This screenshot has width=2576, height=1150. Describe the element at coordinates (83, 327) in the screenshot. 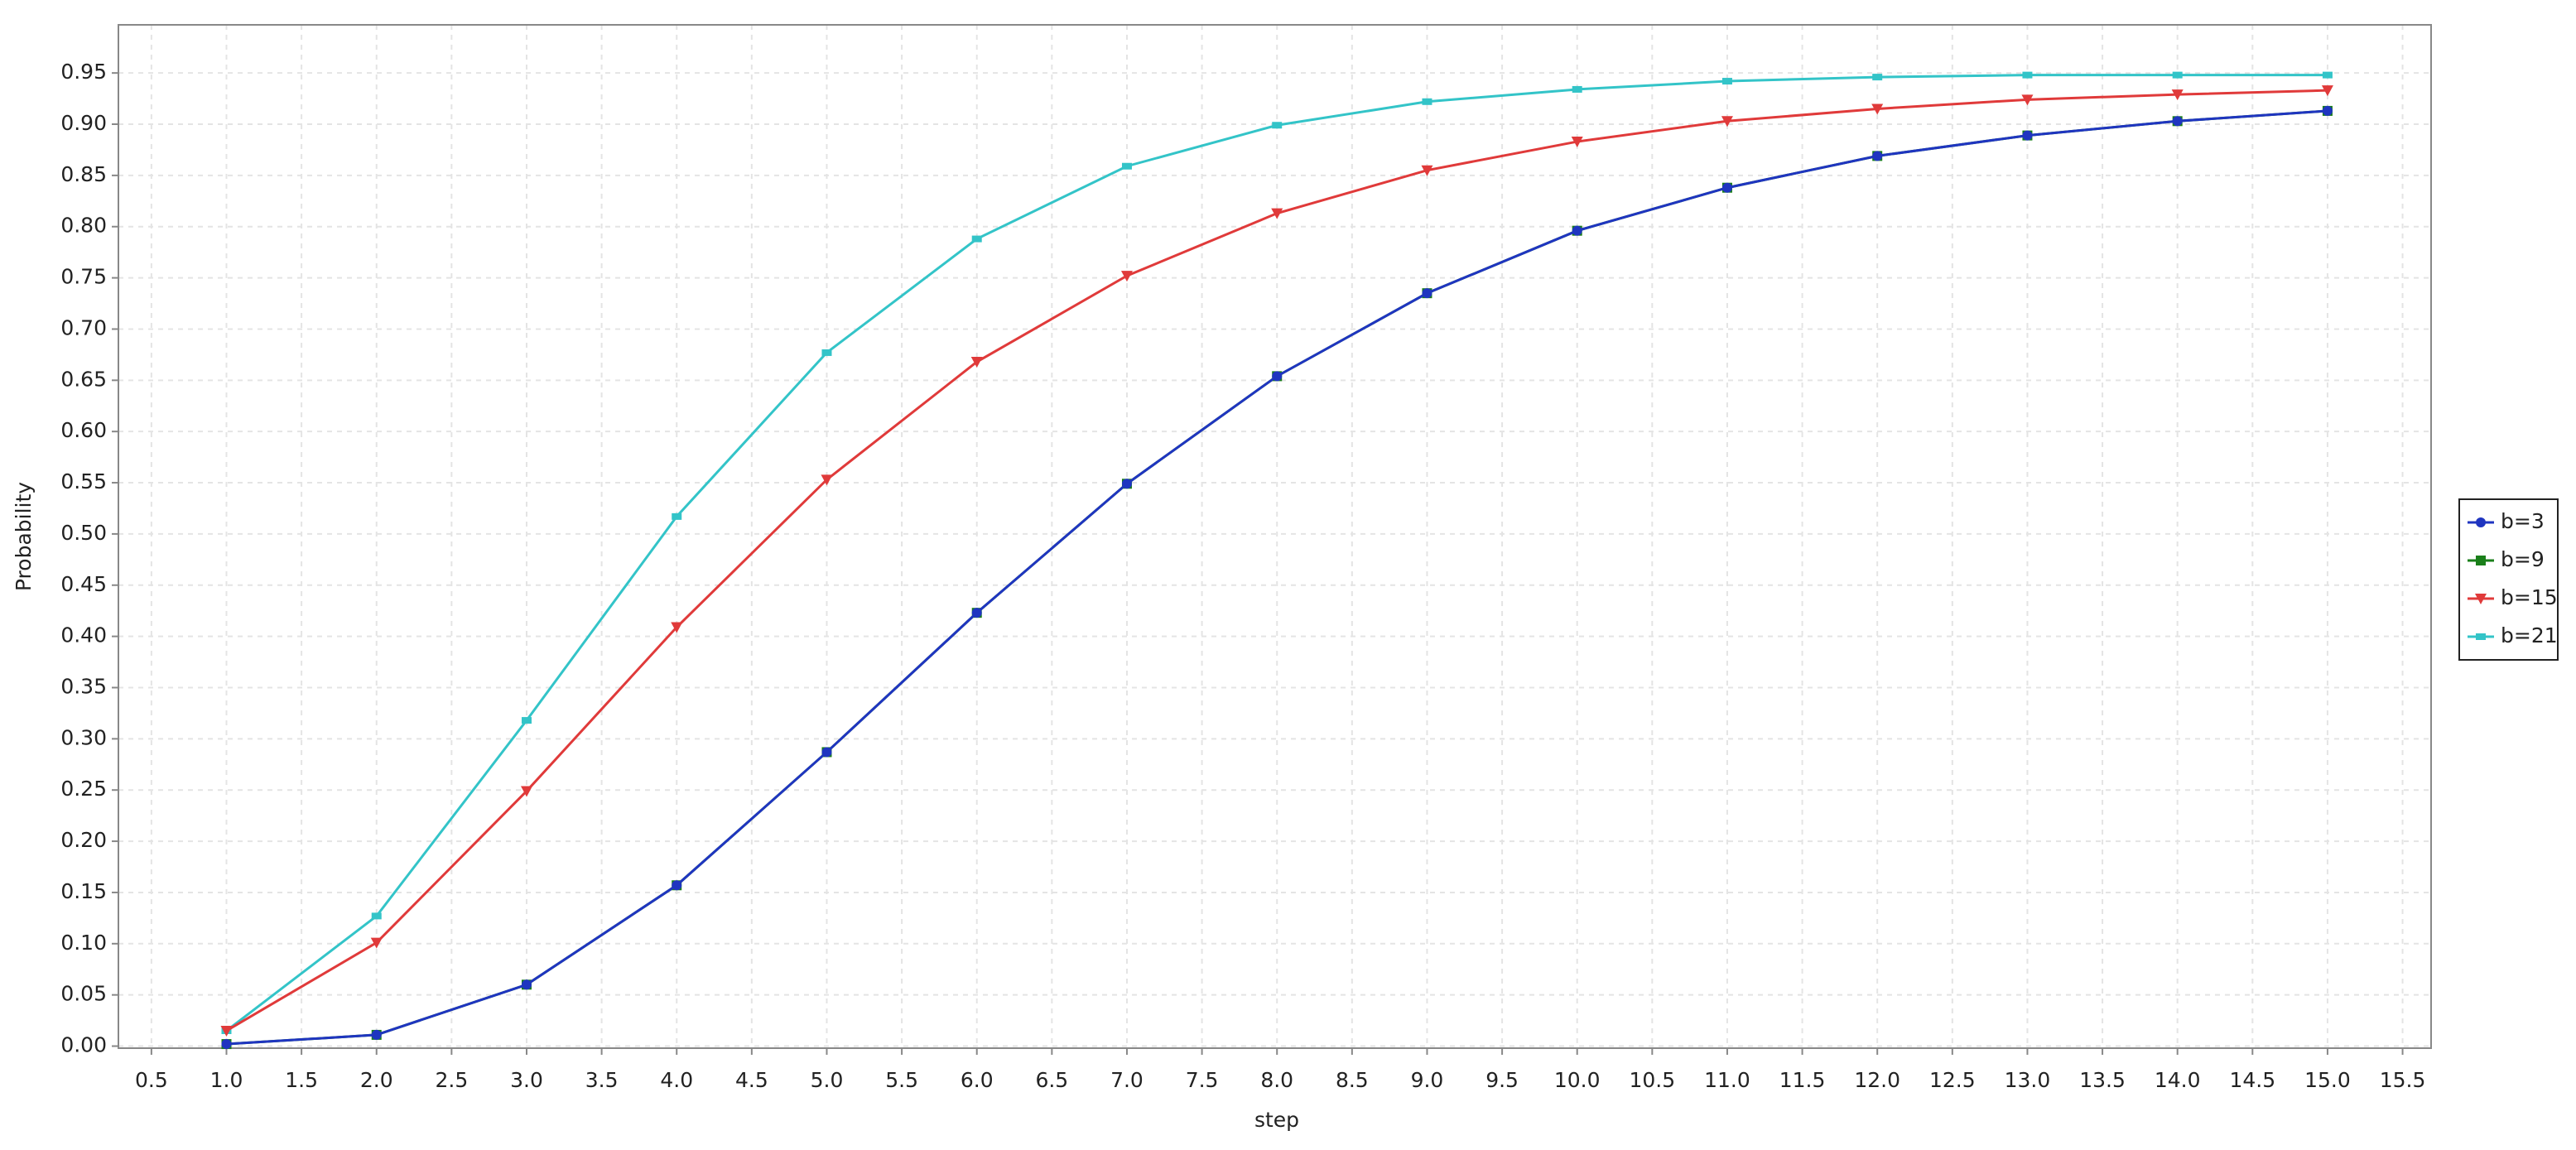

I see `y-tick-label: 0.70` at that location.